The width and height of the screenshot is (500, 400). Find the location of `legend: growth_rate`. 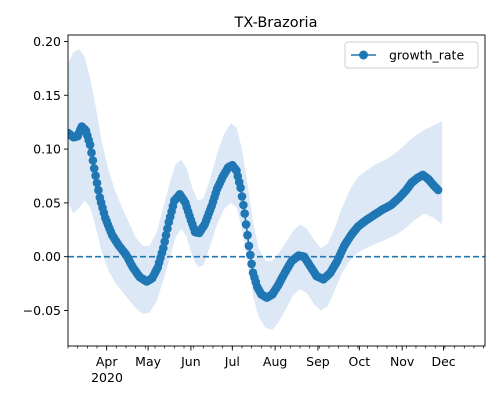

legend: growth_rate is located at coordinates (411, 55).